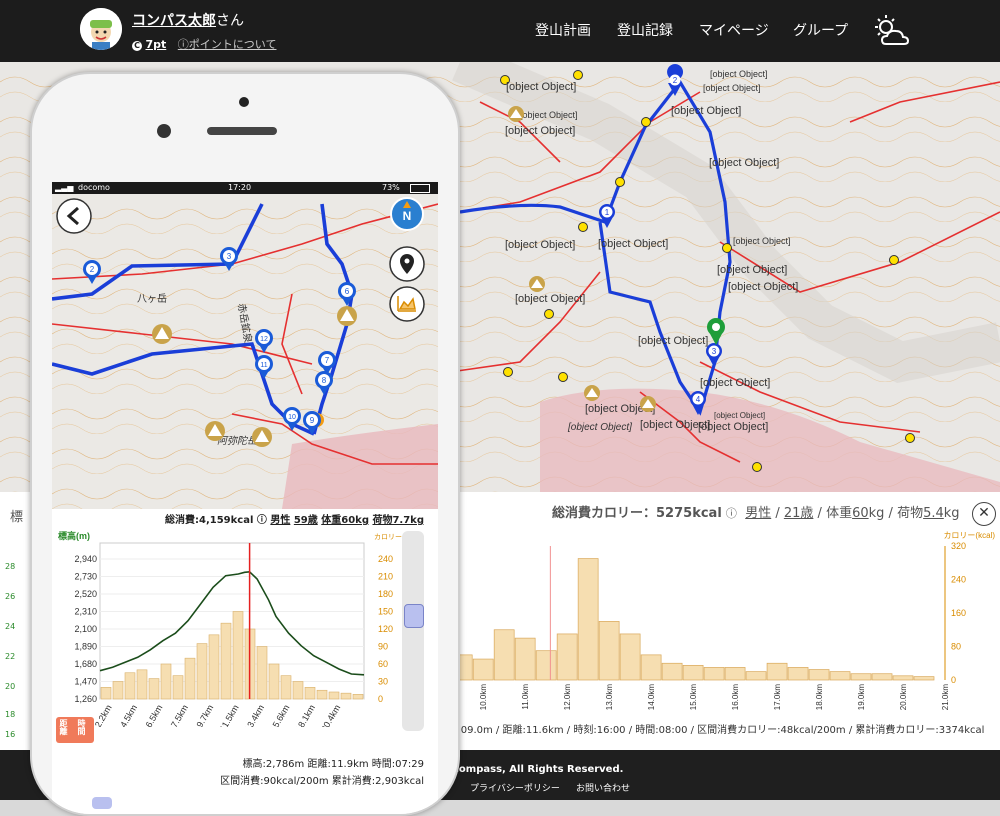 The width and height of the screenshot is (1000, 816). I want to click on calorie-y2-tick: 80, so click(956, 647).